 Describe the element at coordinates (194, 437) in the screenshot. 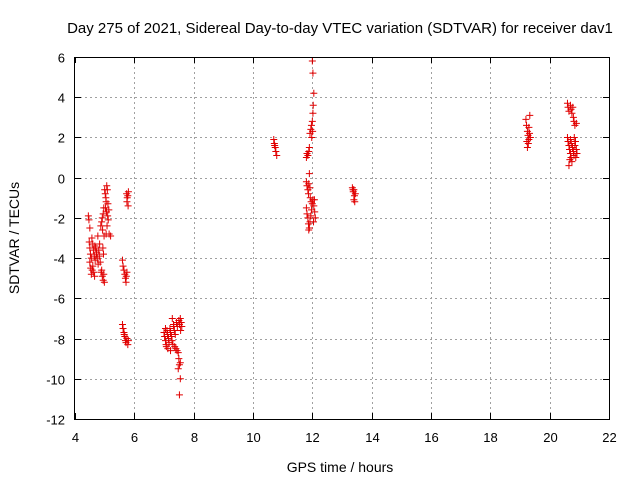

I see `x-tick-label: 8` at that location.